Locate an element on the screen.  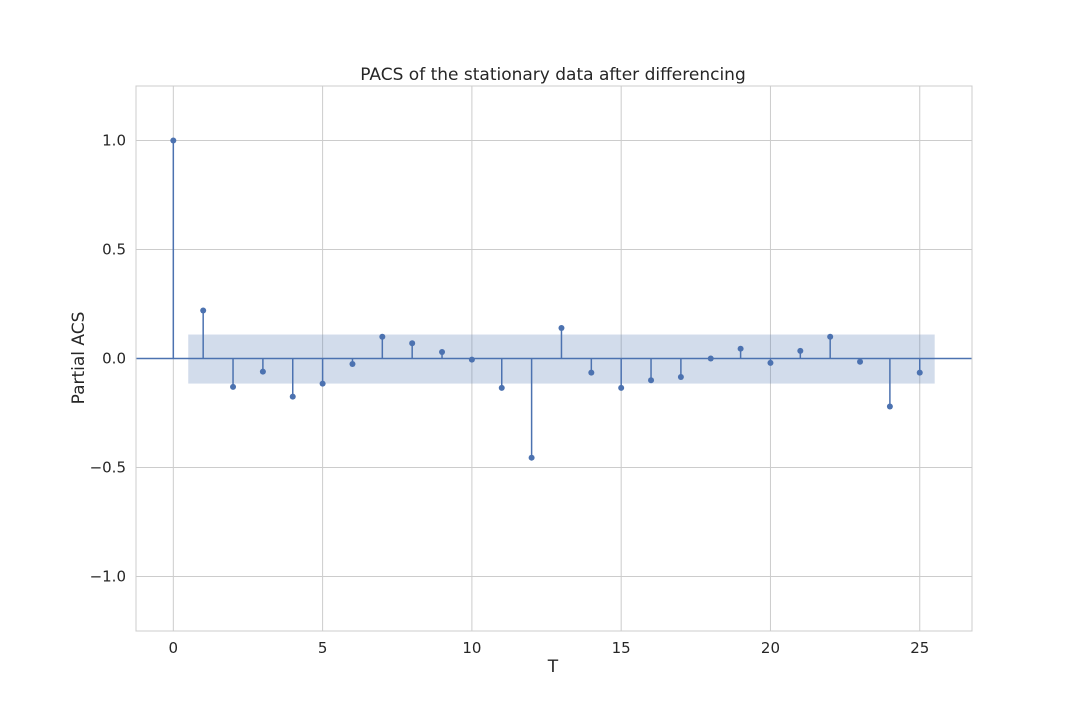
y-tick-label: −1.0 is located at coordinates (108, 577).